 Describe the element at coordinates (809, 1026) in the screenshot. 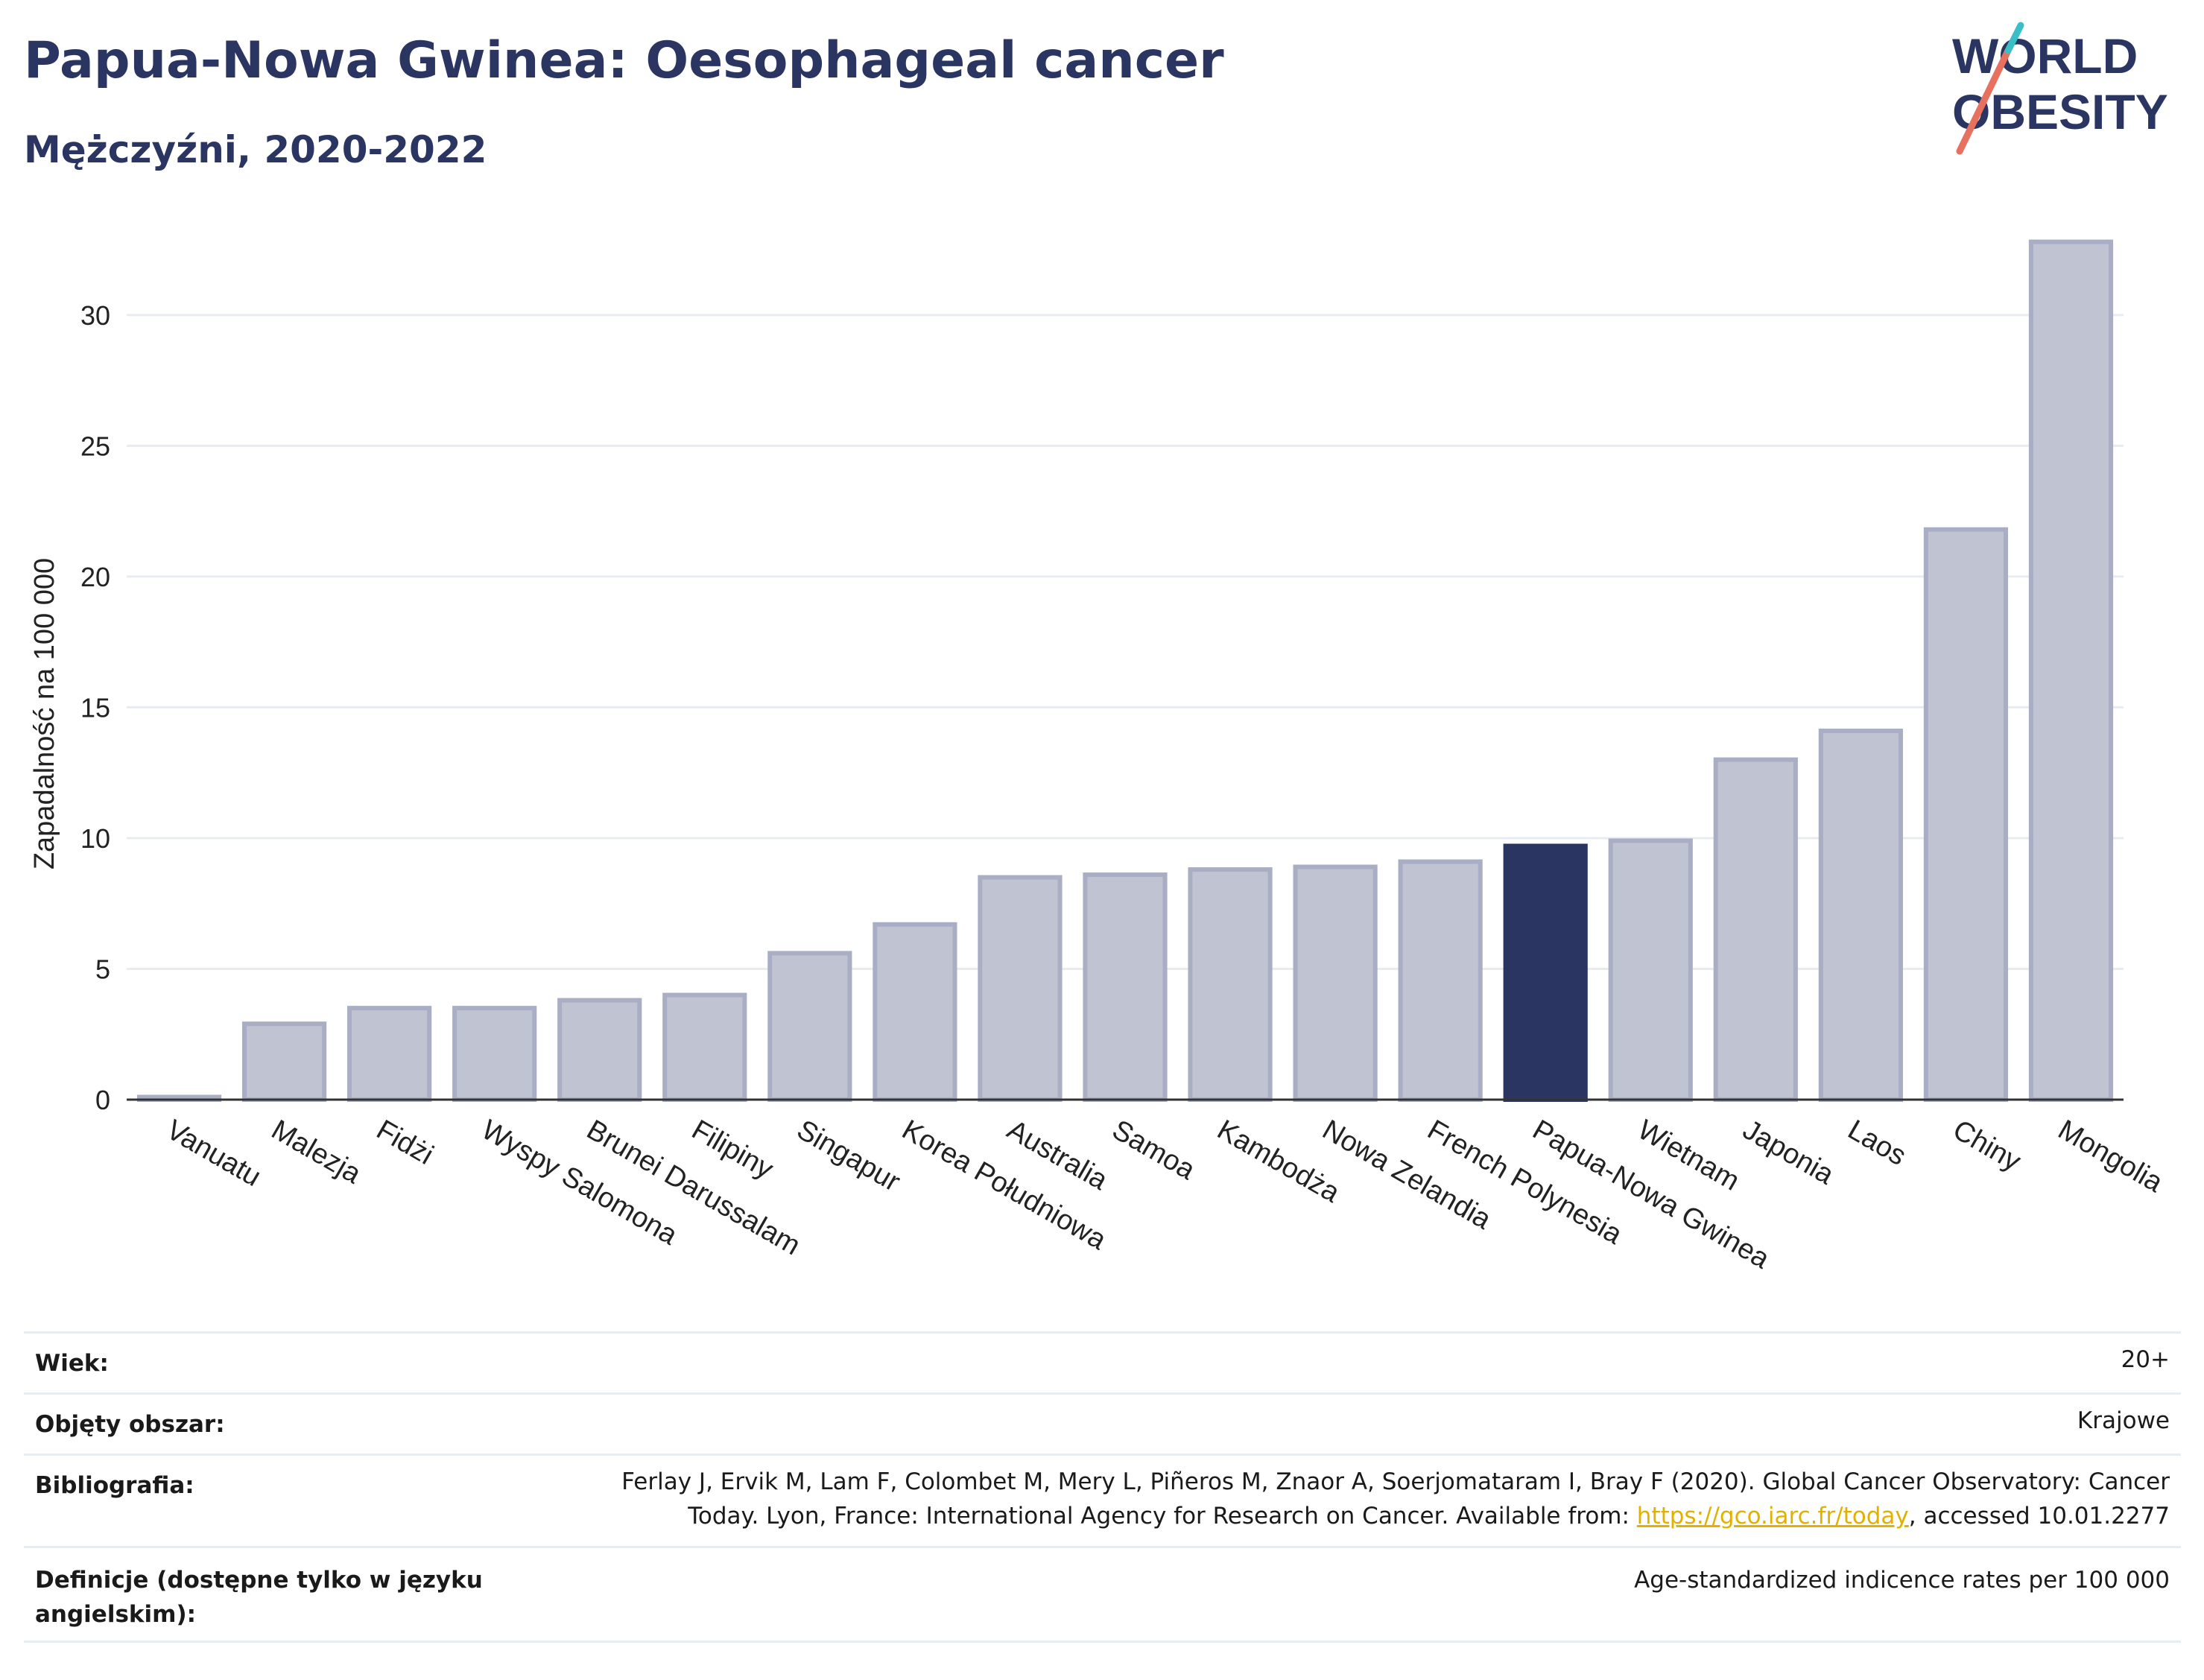

I see `bar-singapur` at that location.